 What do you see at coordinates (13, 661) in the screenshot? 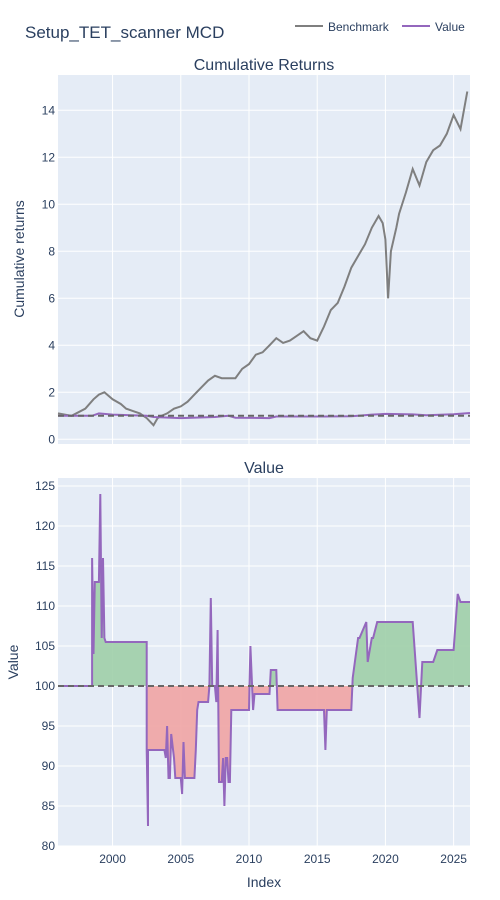
I see `bottom-y-axis-label: Value` at bounding box center [13, 661].